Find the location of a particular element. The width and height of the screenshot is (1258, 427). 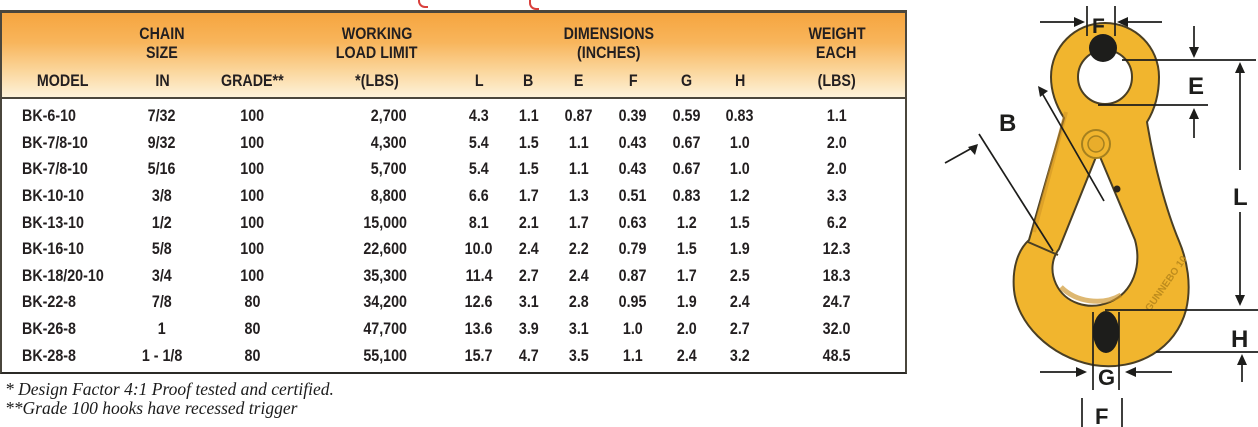

table-cell: 4.3 is located at coordinates (479, 116).